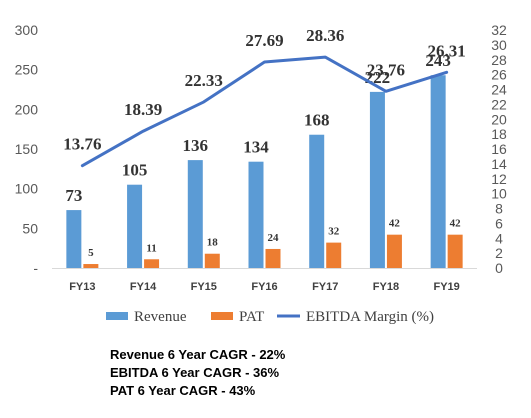  What do you see at coordinates (213, 243) in the screenshot?
I see `pat-data-label: 18` at bounding box center [213, 243].